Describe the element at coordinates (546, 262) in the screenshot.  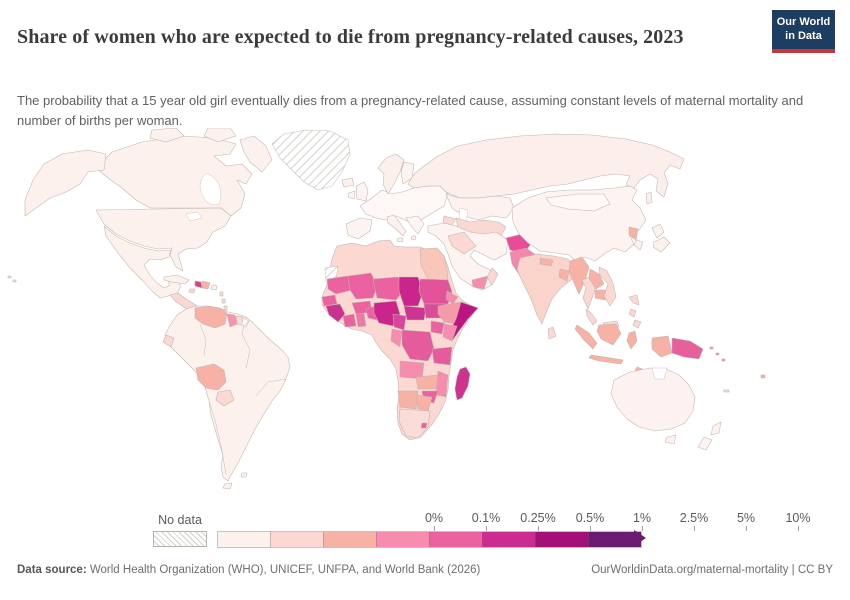
I see `region-nepal` at that location.